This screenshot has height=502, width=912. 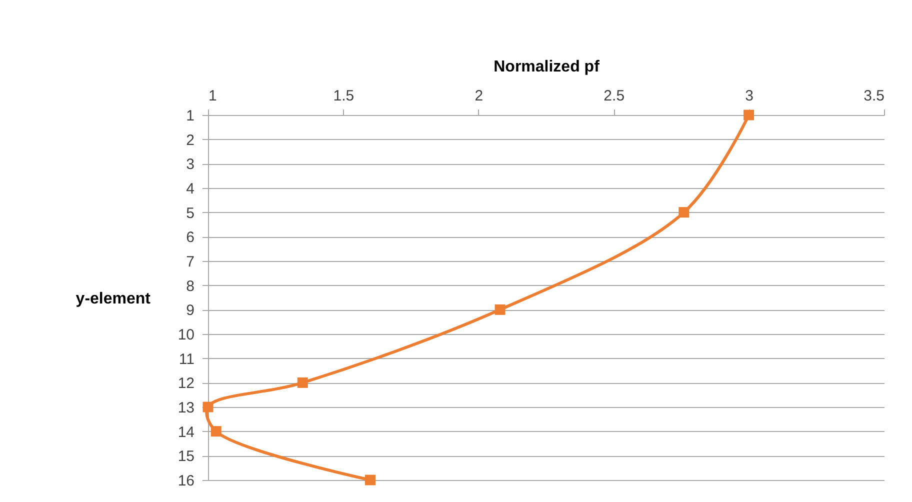 What do you see at coordinates (212, 96) in the screenshot?
I see `x-tick-label: 1` at bounding box center [212, 96].